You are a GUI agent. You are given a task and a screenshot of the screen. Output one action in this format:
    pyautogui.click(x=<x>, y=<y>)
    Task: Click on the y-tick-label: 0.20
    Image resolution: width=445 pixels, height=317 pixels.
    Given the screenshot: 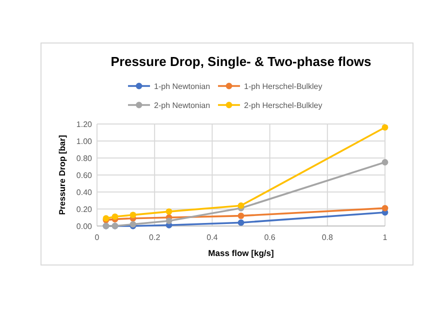 What is the action you would take?
    pyautogui.click(x=84, y=209)
    